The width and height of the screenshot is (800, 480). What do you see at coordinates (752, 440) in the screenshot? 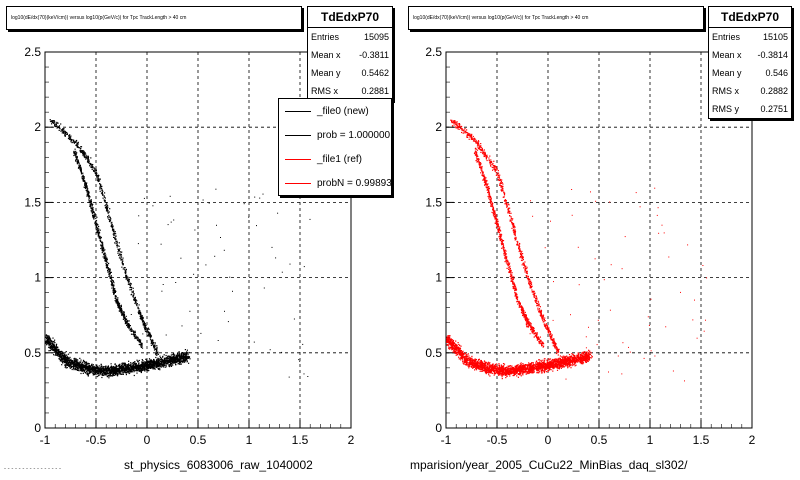
I see `x-tick-label: 2` at bounding box center [752, 440].